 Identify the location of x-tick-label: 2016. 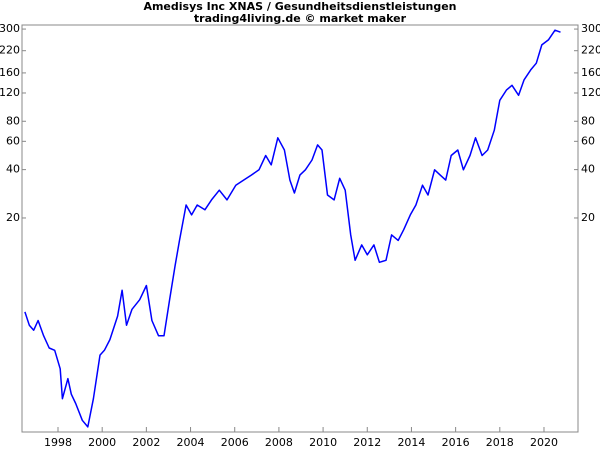
(456, 442).